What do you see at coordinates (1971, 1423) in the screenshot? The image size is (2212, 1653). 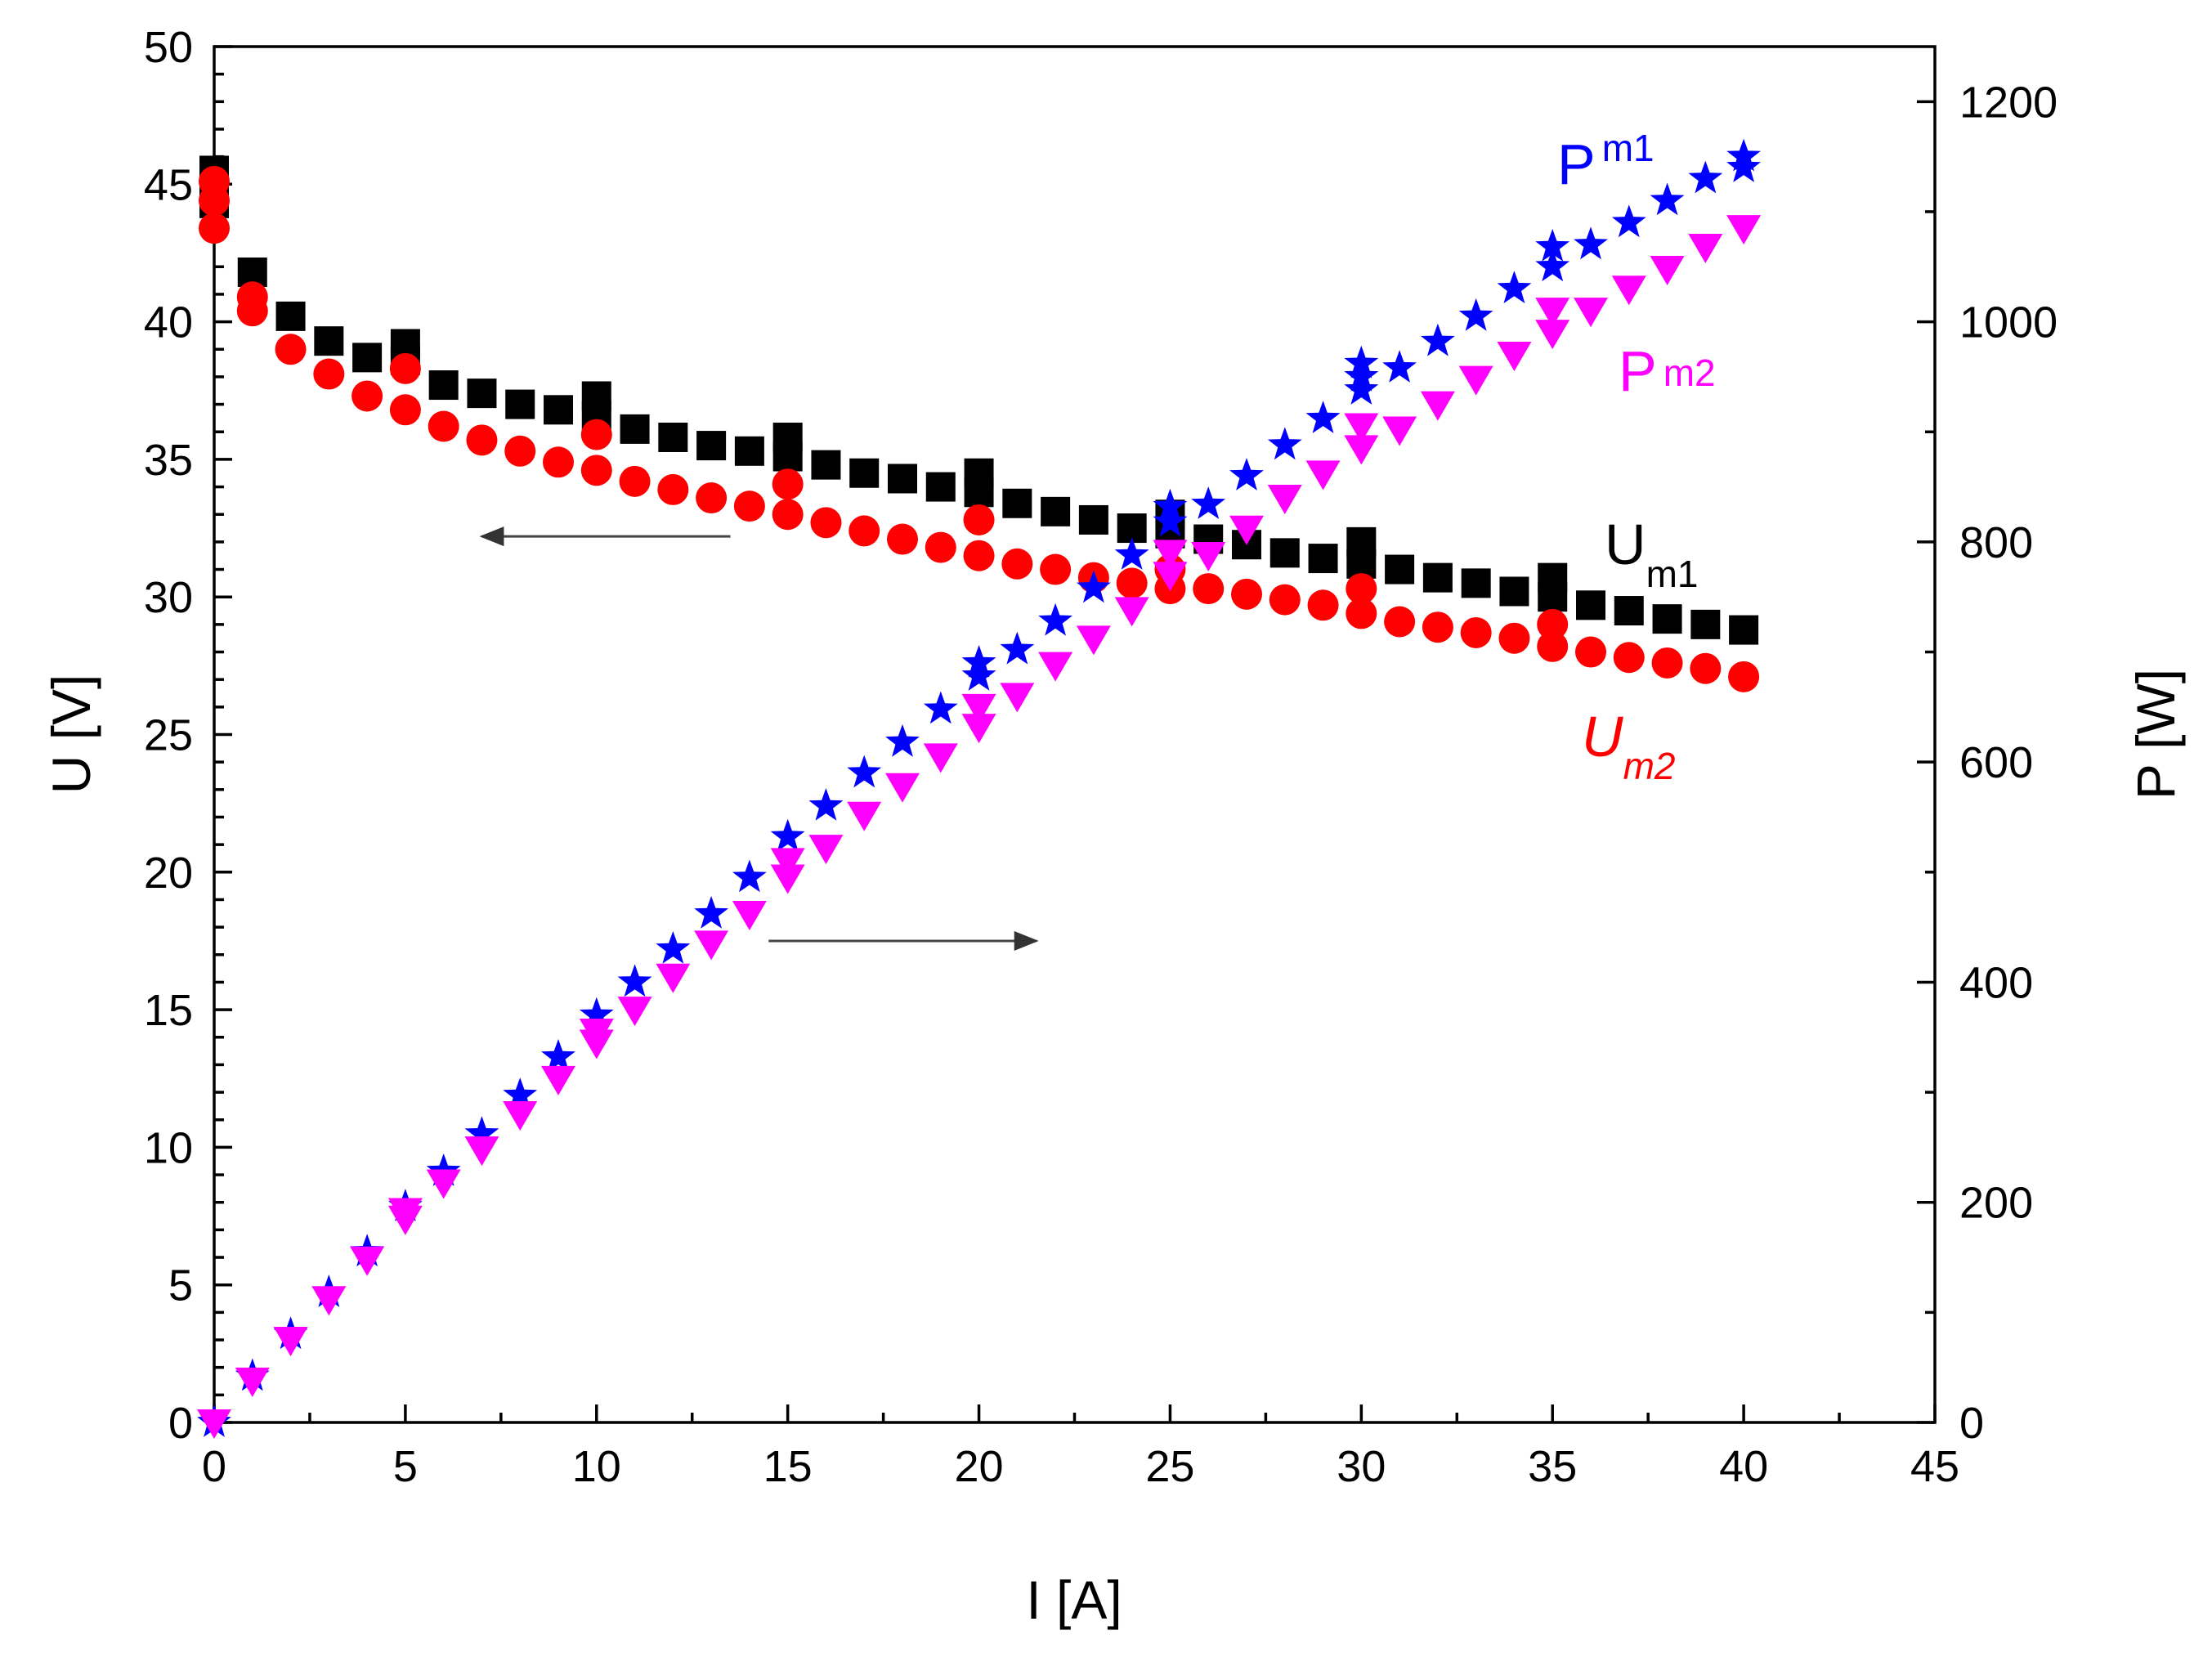 I see `y-right-tick-label: 0` at bounding box center [1971, 1423].